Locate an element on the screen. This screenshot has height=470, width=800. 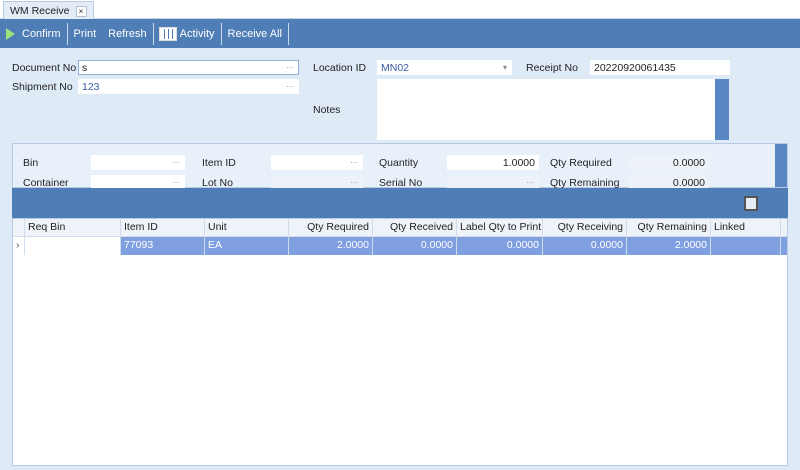
grid-toolbar is located at coordinates (400, 203).